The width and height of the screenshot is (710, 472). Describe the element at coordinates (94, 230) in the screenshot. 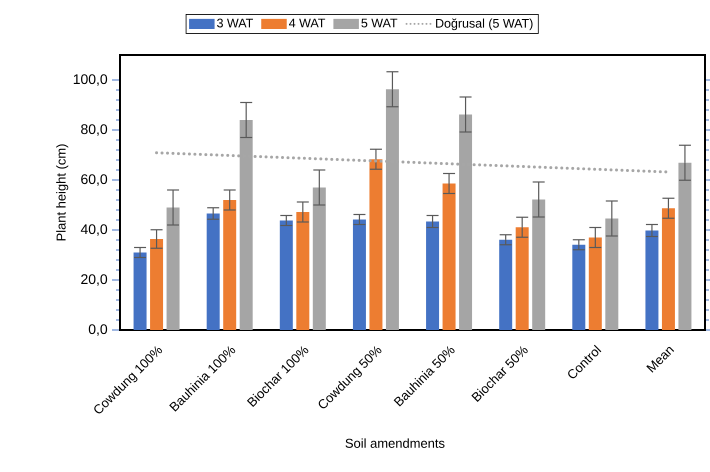

I see `y-tick-label: 40,0` at that location.